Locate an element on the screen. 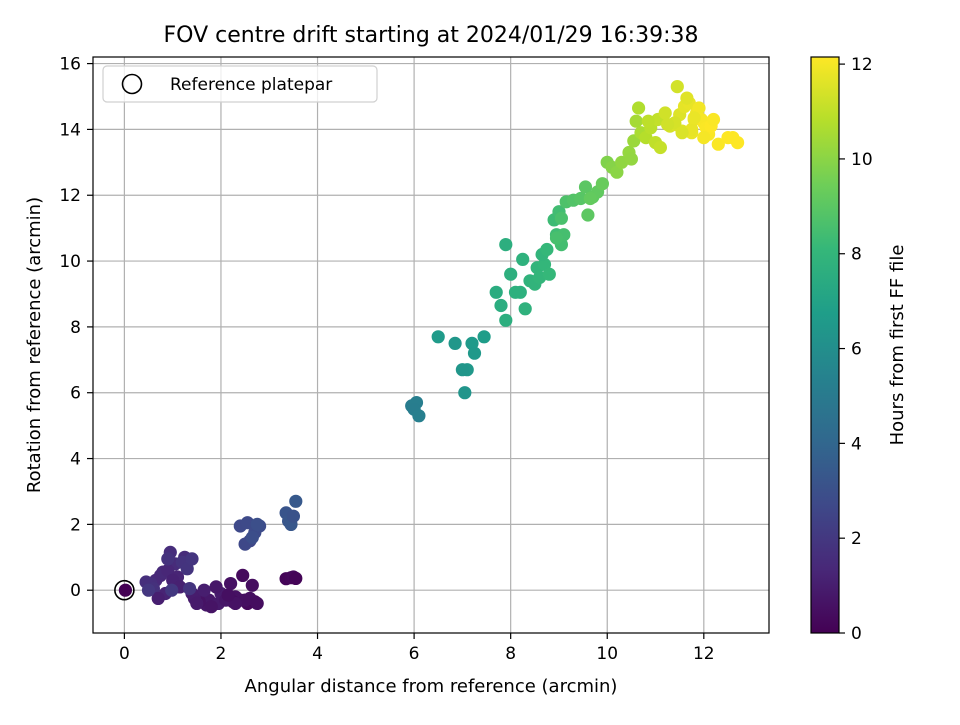 Image resolution: width=960 pixels, height=725 pixels. legend-box is located at coordinates (240, 84).